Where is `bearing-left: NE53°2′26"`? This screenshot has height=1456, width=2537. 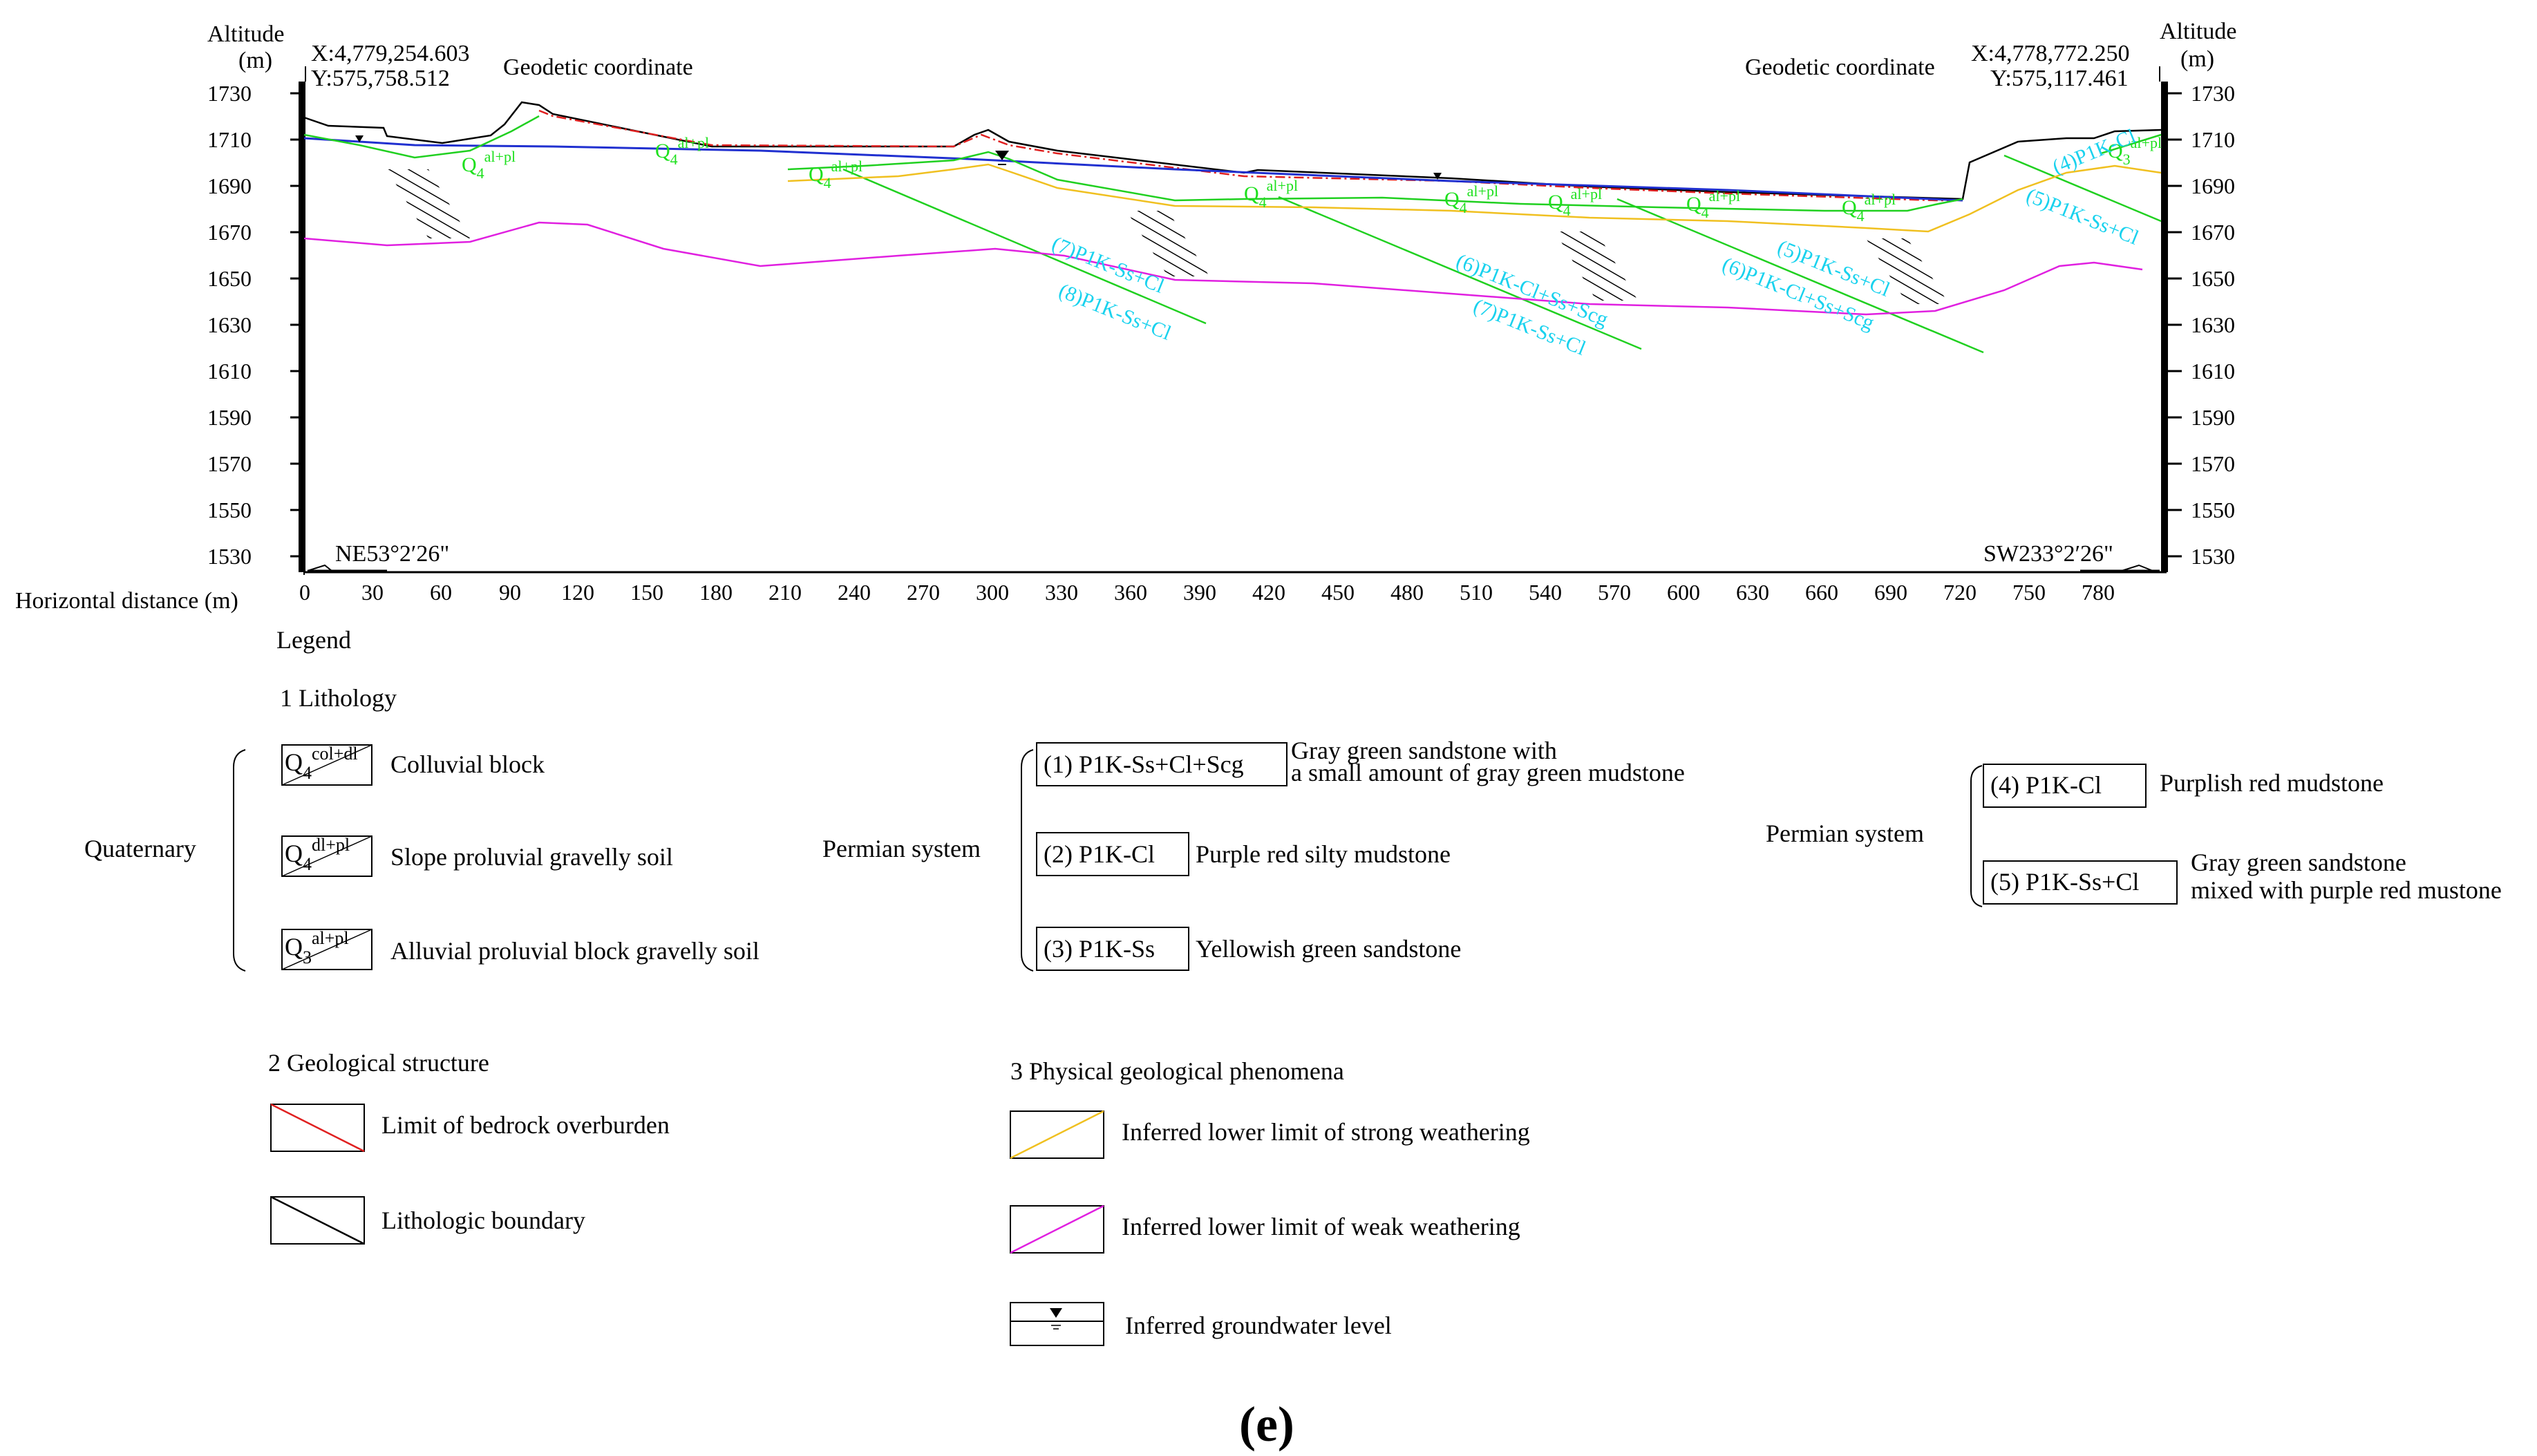
bearing-left: NE53°2′26" is located at coordinates (392, 554).